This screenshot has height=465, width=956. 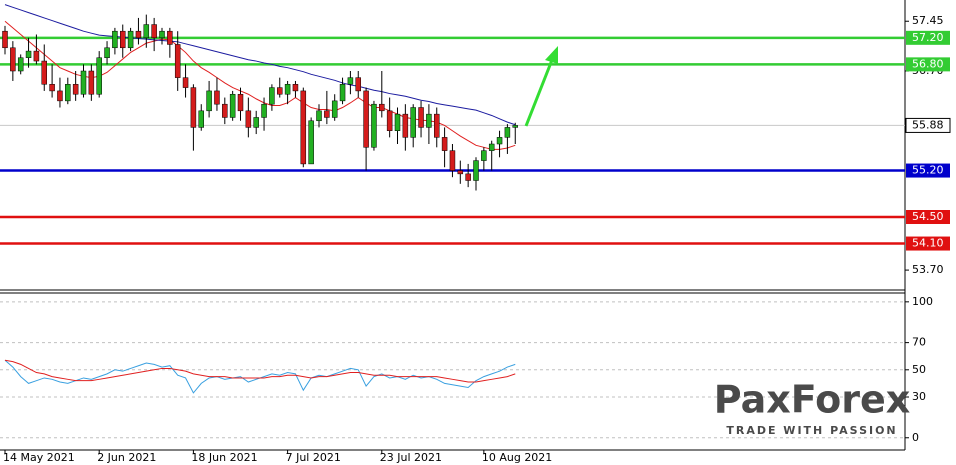 I want to click on current-price-label: 55.88, so click(x=928, y=124).